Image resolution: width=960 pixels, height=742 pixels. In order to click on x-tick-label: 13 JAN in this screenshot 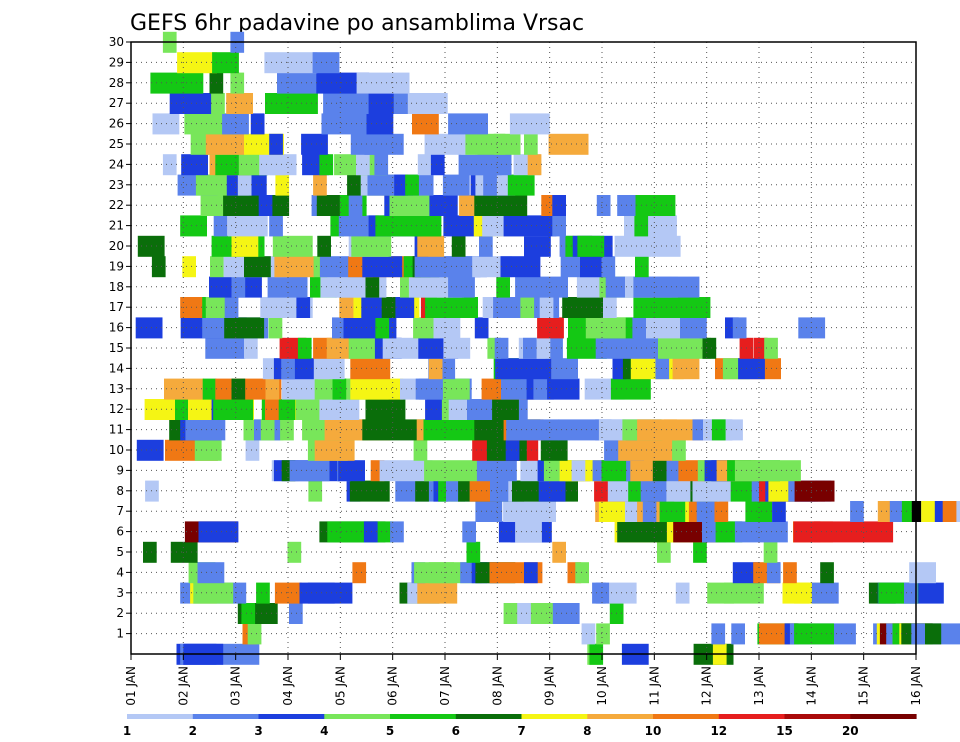, I will do `click(759, 686)`.